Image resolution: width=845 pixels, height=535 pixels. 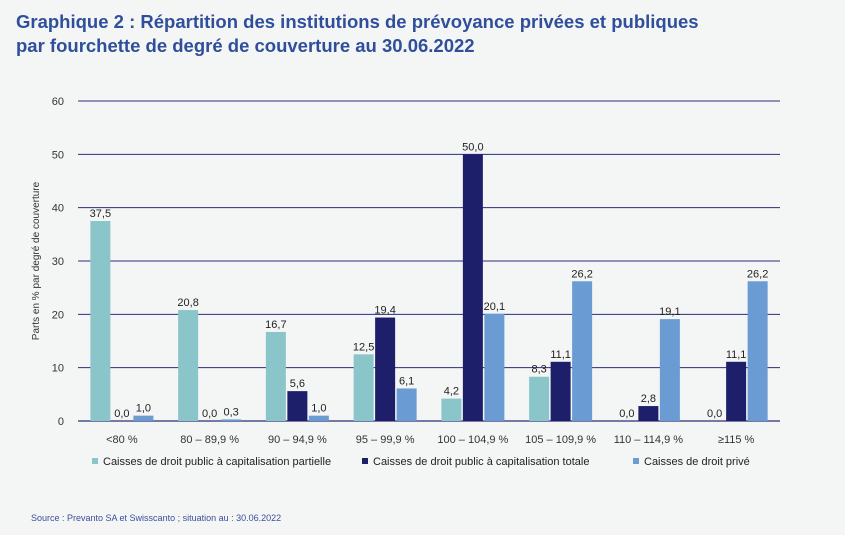 What do you see at coordinates (61, 422) in the screenshot?
I see `y-tick-label-0: 0` at bounding box center [61, 422].